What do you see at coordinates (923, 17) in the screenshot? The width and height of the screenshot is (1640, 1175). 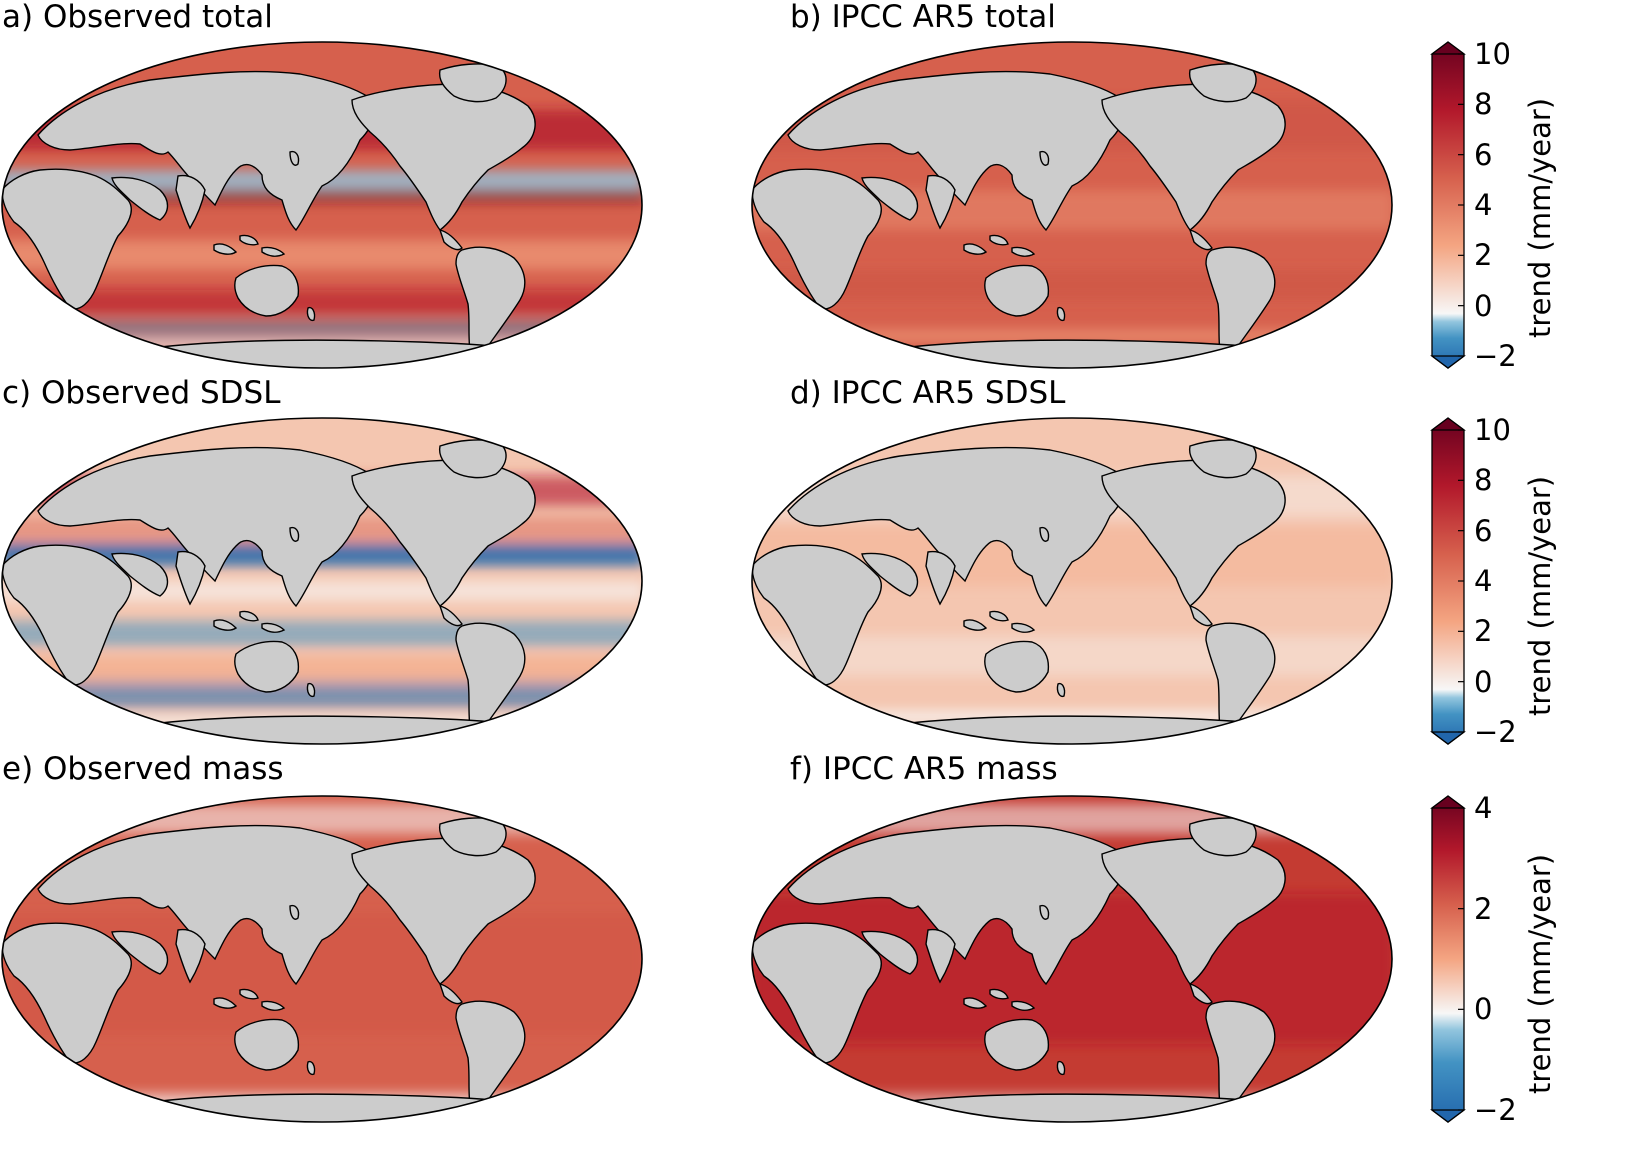 I see `panel-title-b: b) IPCC AR5 total` at bounding box center [923, 17].